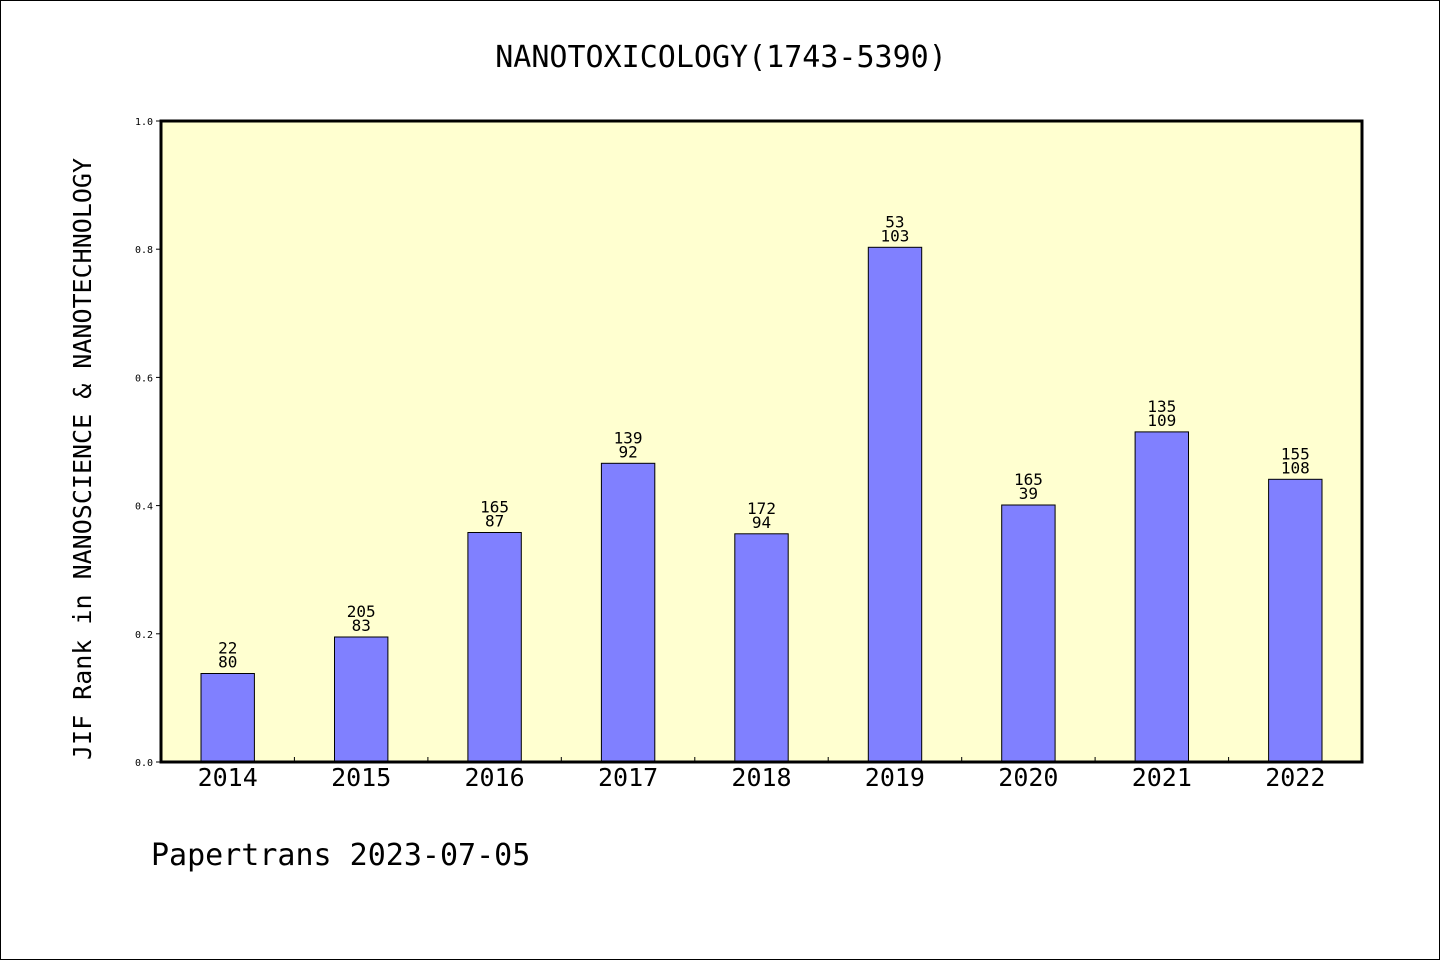 The width and height of the screenshot is (1440, 961). Describe the element at coordinates (144, 250) in the screenshot. I see `y-tick-label-0.8: 0.8` at that location.